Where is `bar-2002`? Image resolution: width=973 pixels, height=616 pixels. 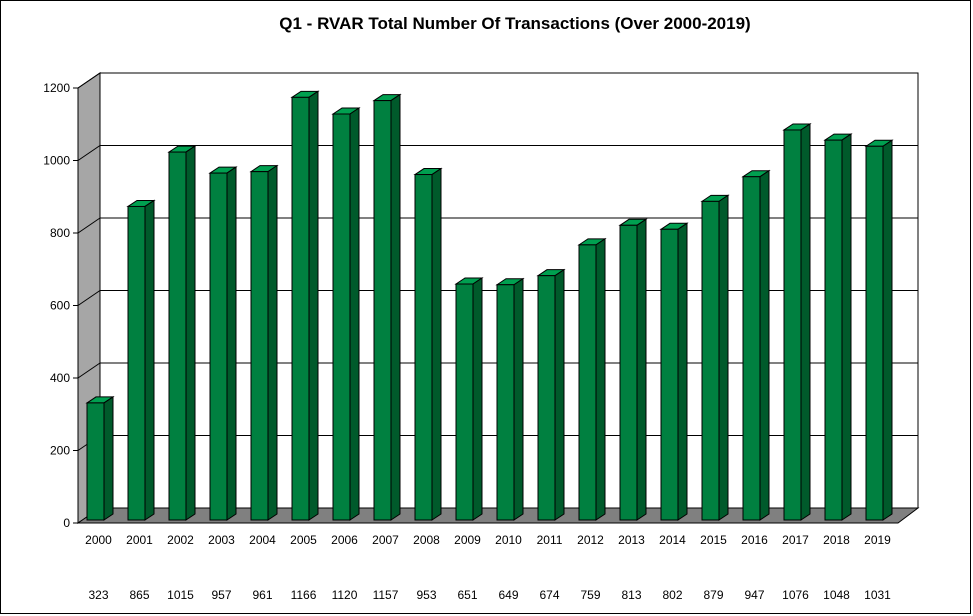 bar-2002 is located at coordinates (182, 333).